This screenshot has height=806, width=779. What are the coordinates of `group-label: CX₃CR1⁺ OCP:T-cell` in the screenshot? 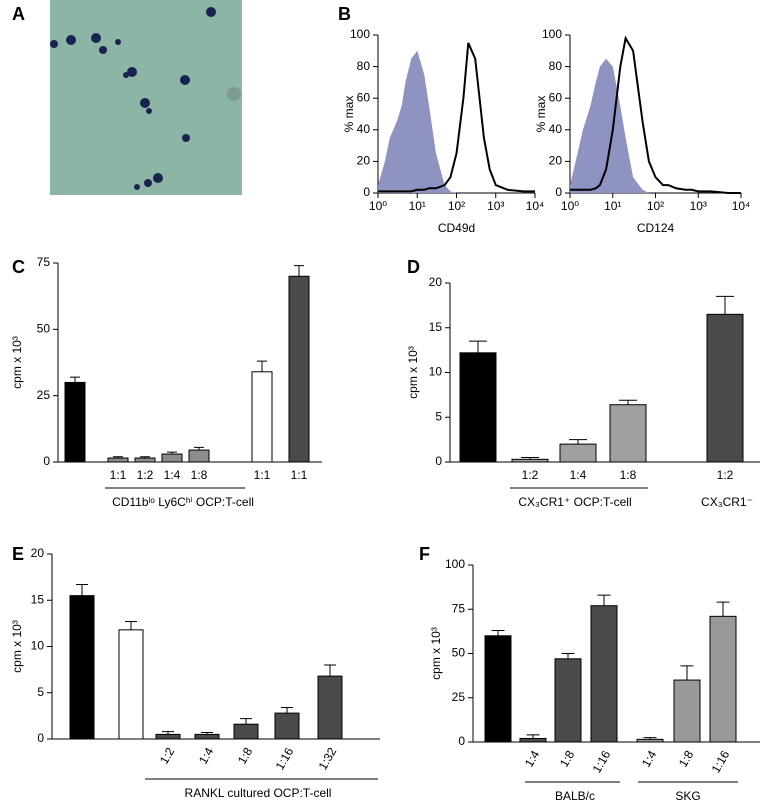 It's located at (574, 502).